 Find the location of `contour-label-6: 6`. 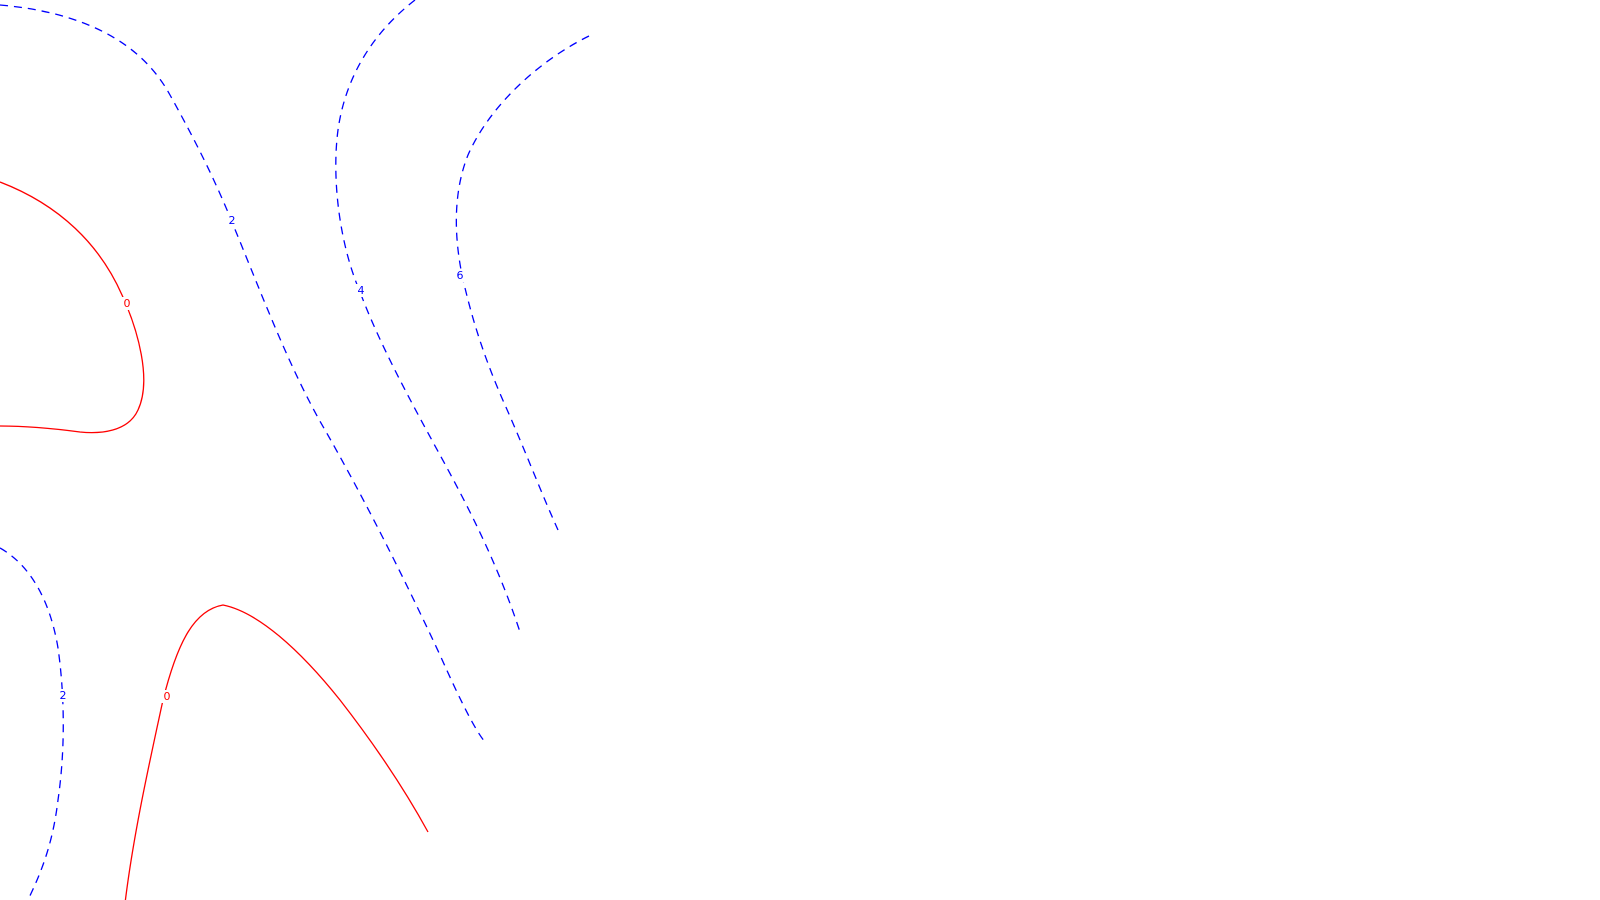

contour-label-6: 6 is located at coordinates (460, 275).